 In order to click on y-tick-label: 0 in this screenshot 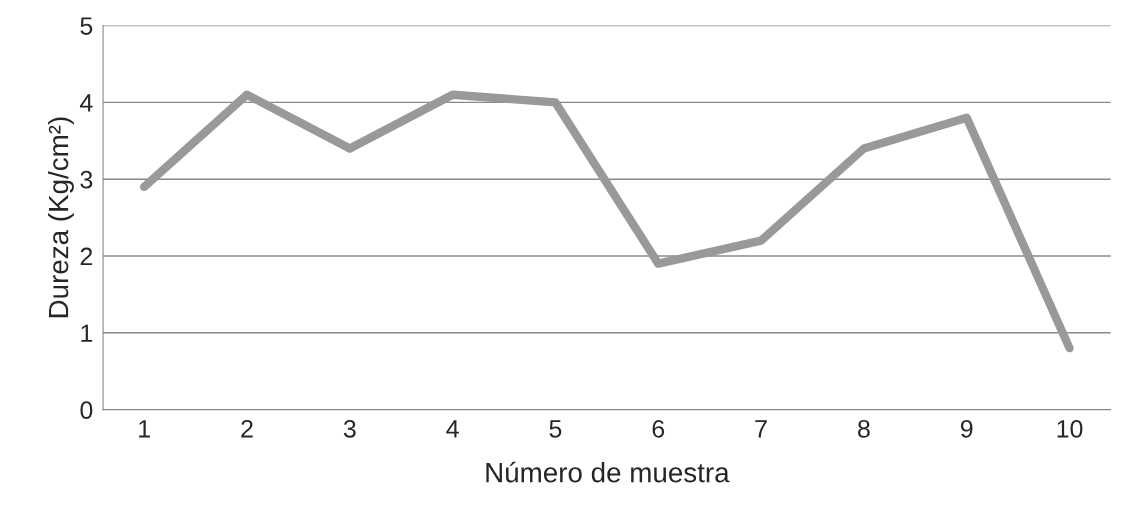, I will do `click(86, 410)`.